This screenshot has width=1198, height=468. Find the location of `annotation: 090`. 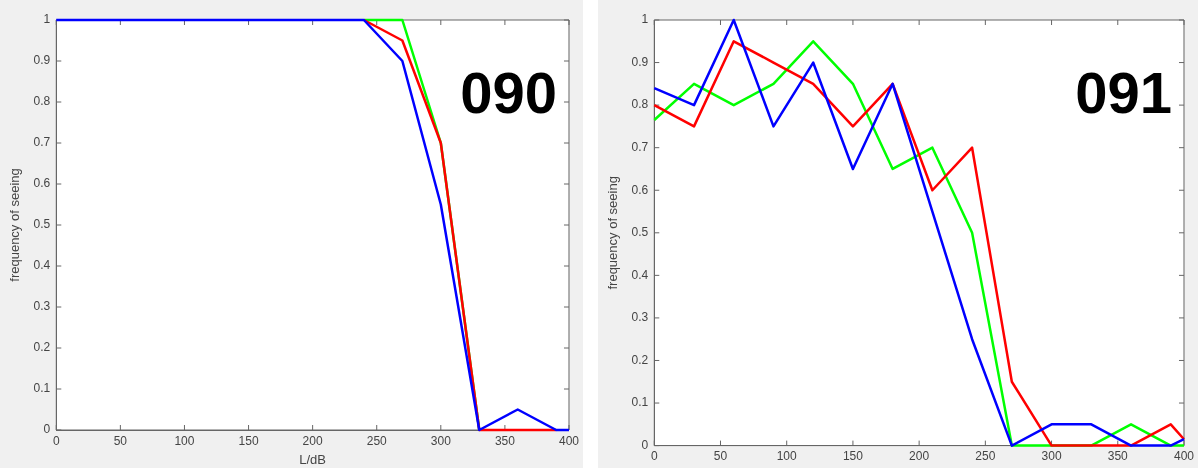

annotation: 090 is located at coordinates (508, 92).